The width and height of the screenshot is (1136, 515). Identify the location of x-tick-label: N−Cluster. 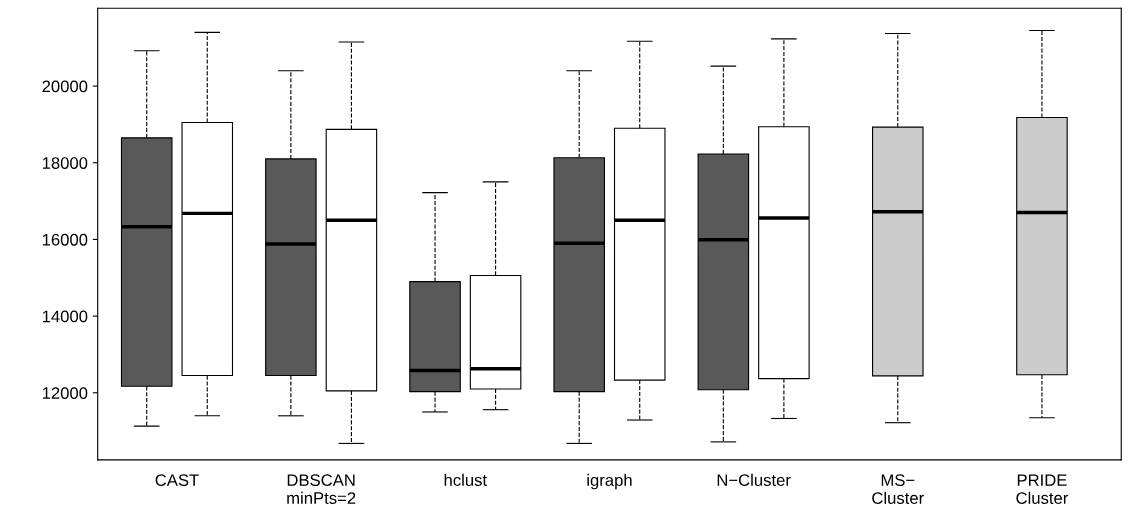
(754, 480).